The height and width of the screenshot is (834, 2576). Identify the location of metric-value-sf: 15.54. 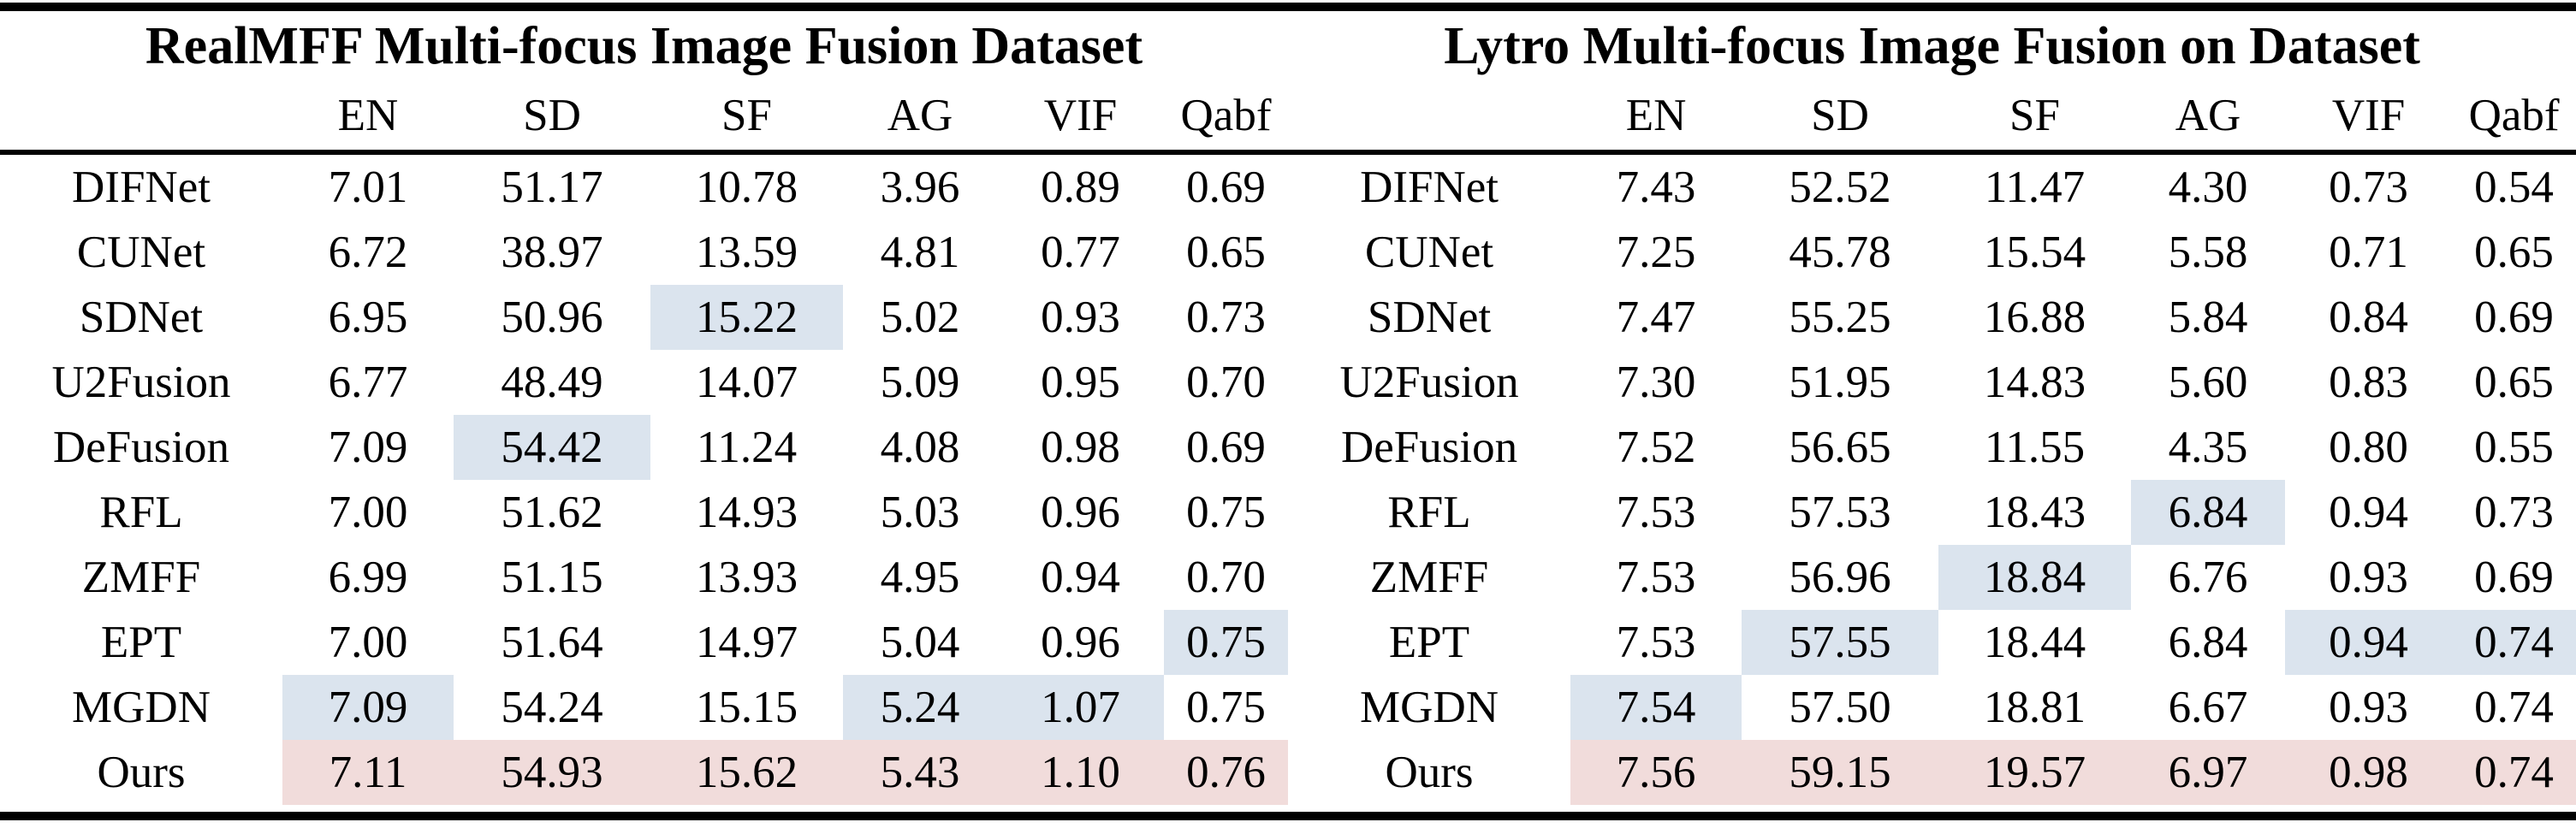
(2034, 253).